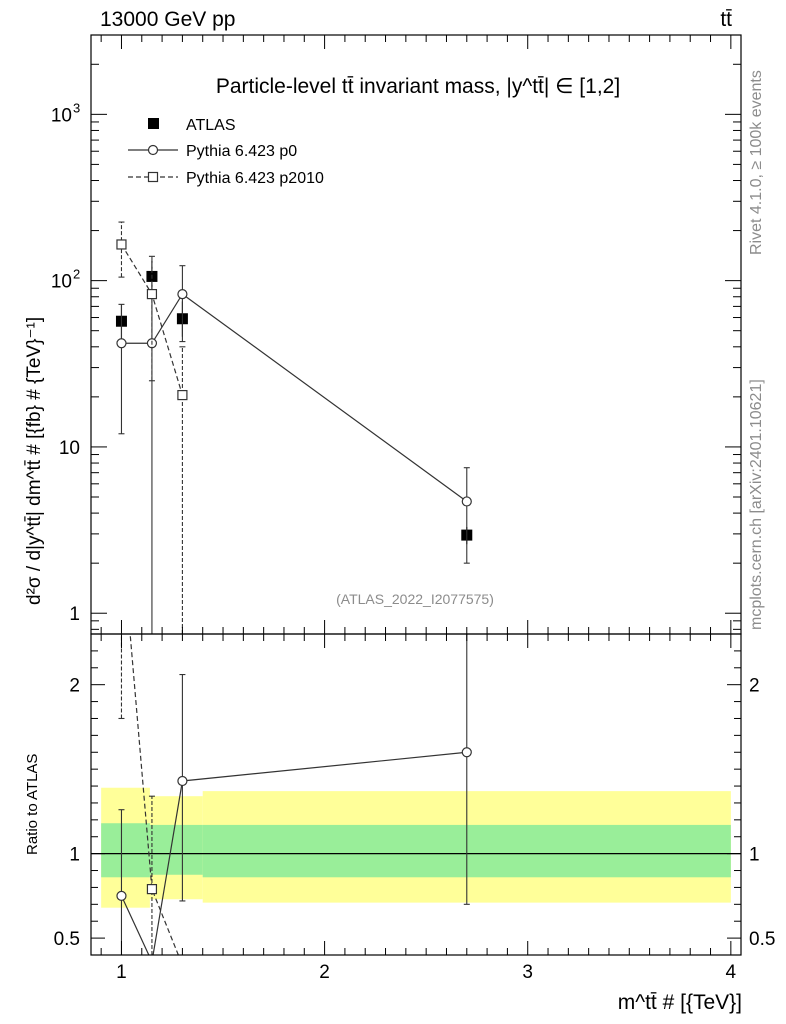 This screenshot has width=786, height=1024. Describe the element at coordinates (762, 939) in the screenshot. I see `ratio-tick-label-right-0: 0.5` at that location.